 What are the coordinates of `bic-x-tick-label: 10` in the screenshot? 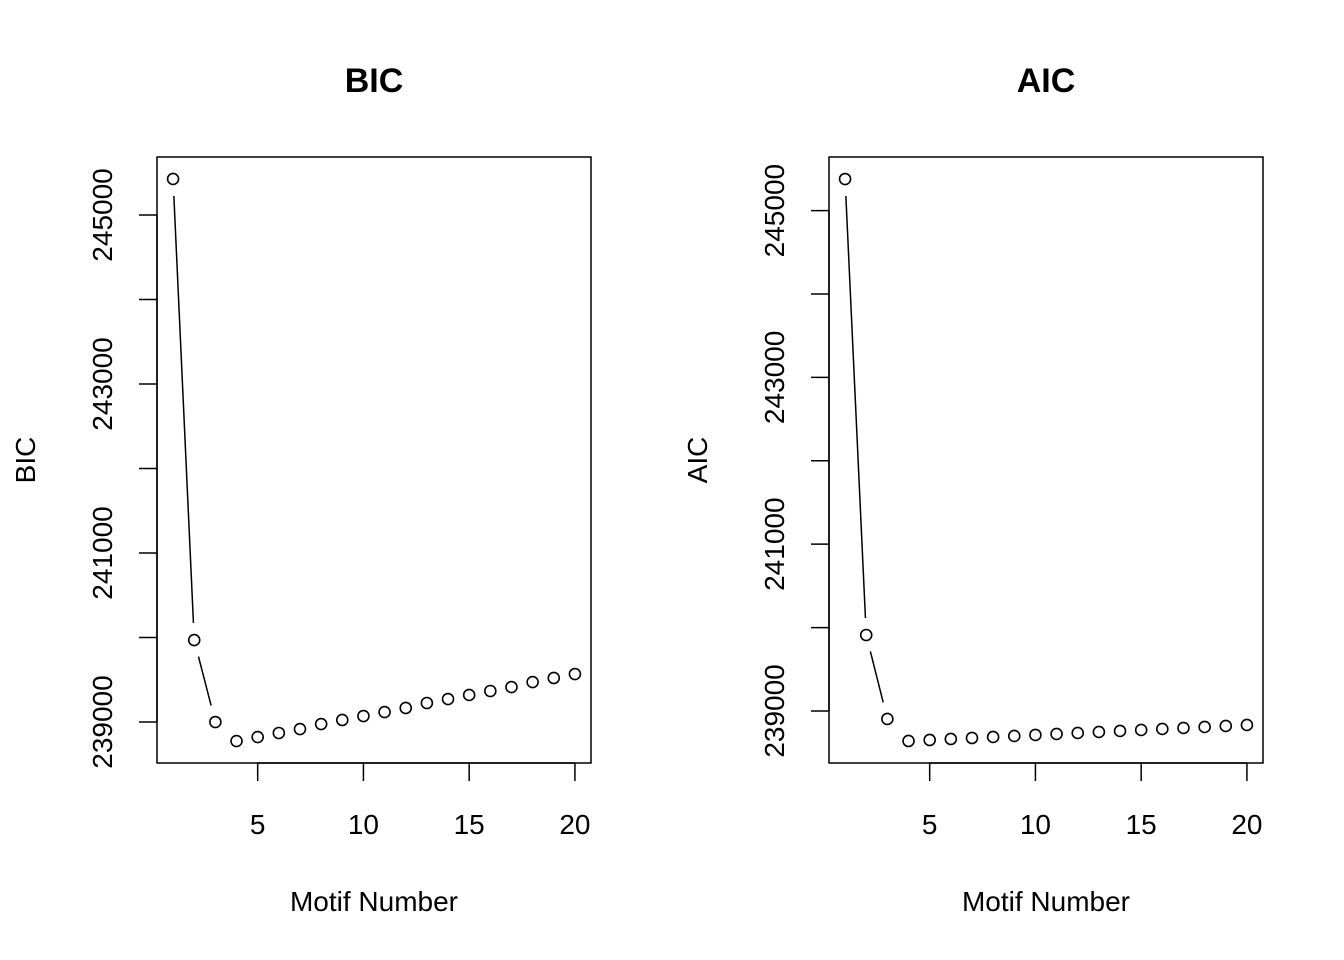 It's located at (363, 824).